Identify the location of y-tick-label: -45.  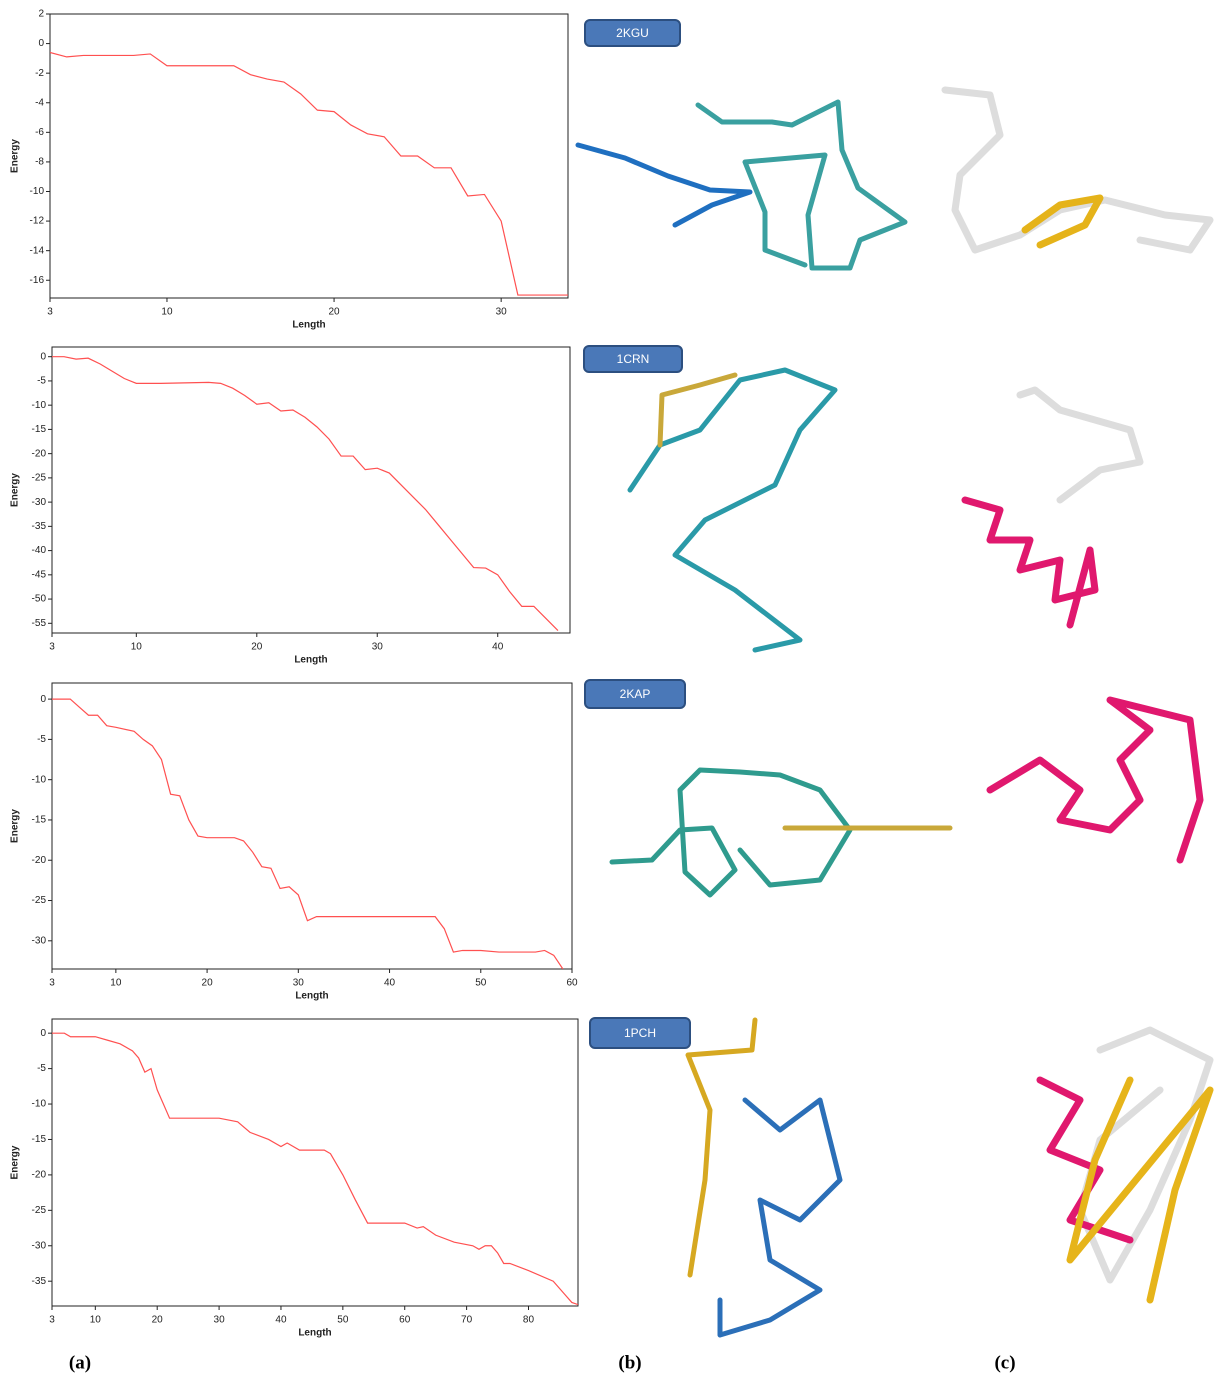
(39, 574).